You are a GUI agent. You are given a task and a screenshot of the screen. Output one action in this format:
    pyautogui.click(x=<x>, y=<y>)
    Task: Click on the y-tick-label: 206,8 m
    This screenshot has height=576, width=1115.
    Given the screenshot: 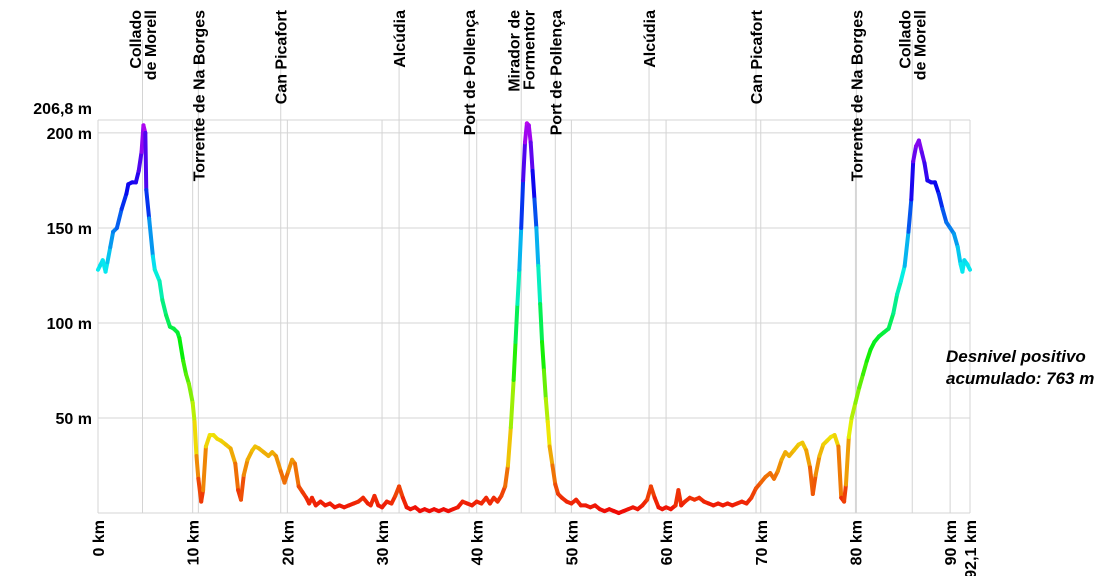 What is the action you would take?
    pyautogui.click(x=62, y=109)
    